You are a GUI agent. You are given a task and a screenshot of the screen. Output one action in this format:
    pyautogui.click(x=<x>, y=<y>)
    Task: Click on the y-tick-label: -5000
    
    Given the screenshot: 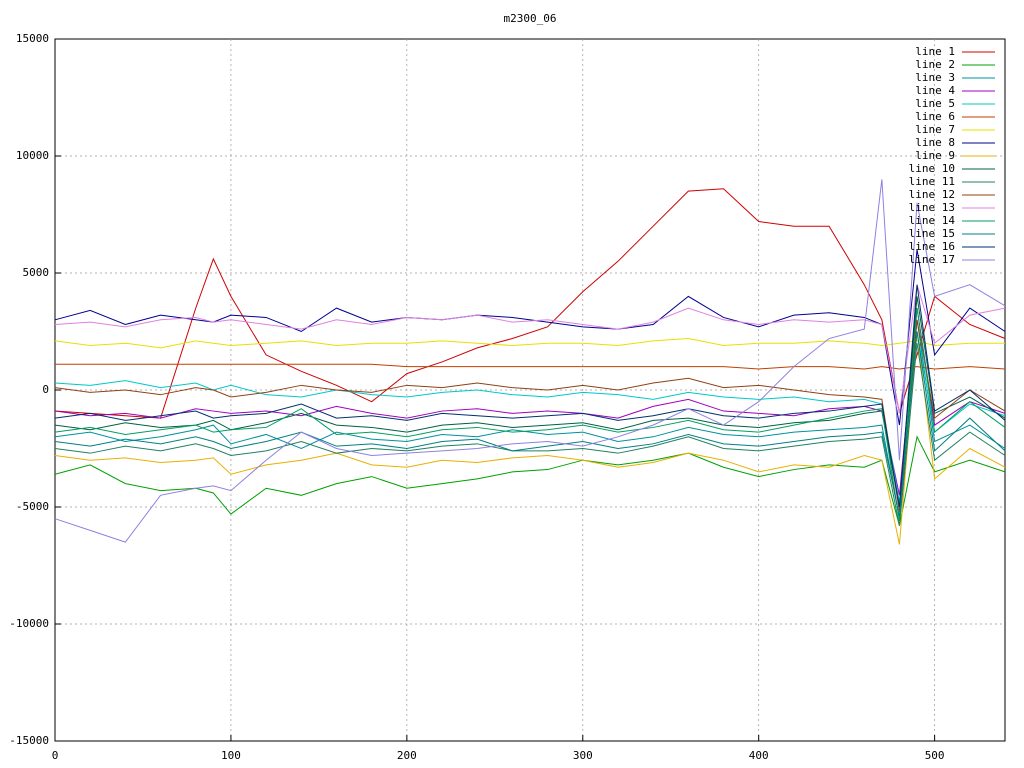 What is the action you would take?
    pyautogui.click(x=32, y=506)
    